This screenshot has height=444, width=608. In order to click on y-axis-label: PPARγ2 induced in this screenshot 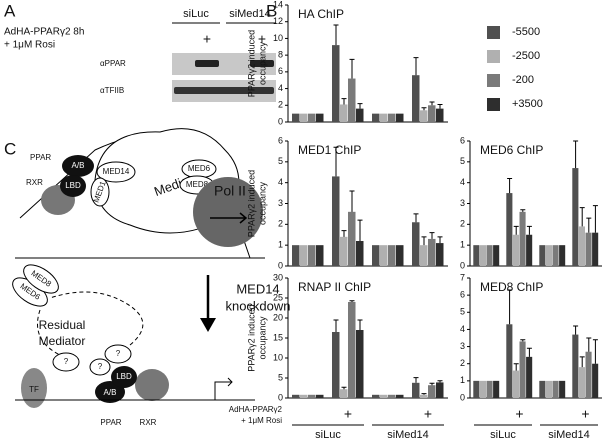, I will do `click(251, 203)`.